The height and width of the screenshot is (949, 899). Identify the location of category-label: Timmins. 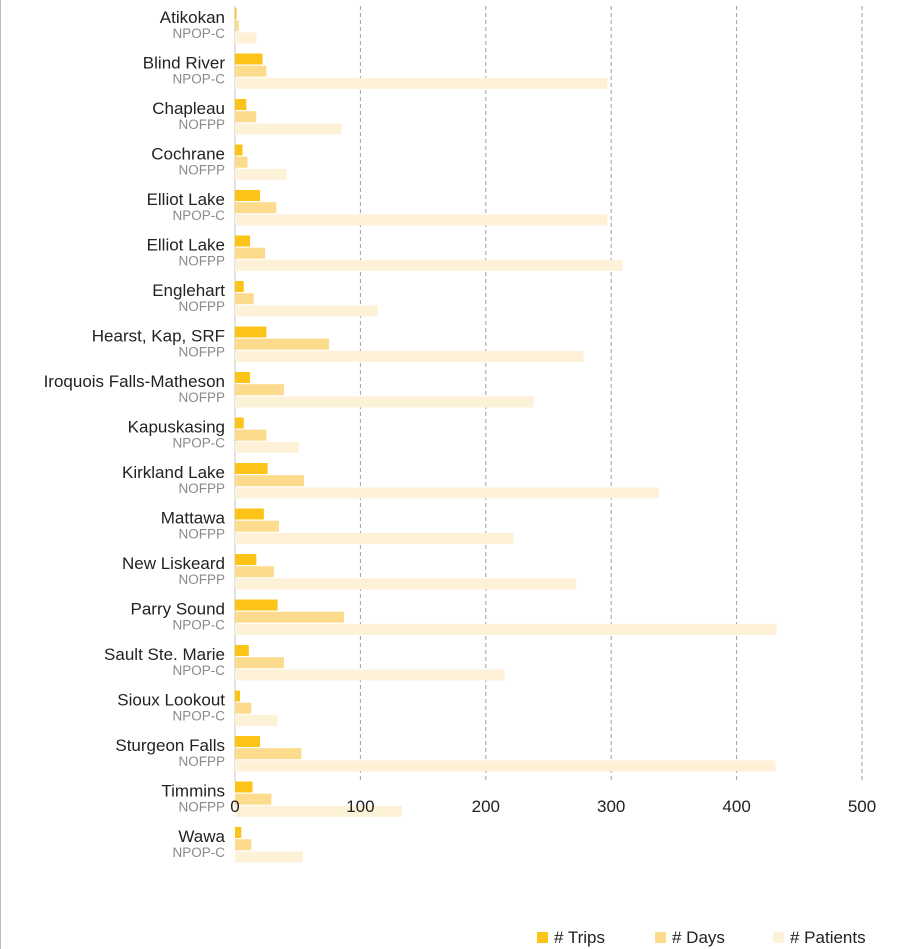
(193, 791).